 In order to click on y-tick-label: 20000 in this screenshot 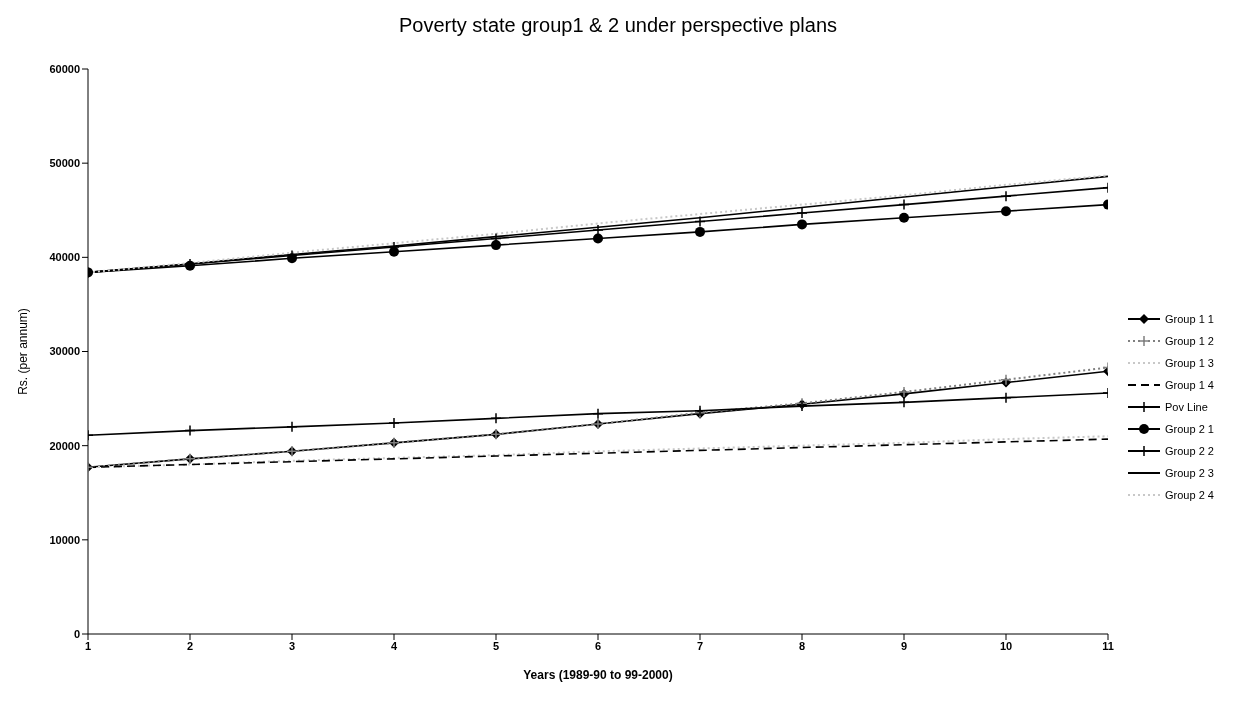, I will do `click(64, 445)`.